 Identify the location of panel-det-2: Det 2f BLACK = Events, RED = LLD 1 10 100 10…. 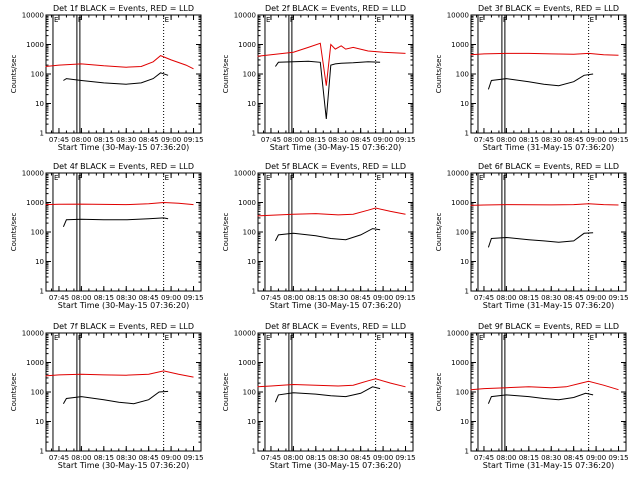
(319, 78).